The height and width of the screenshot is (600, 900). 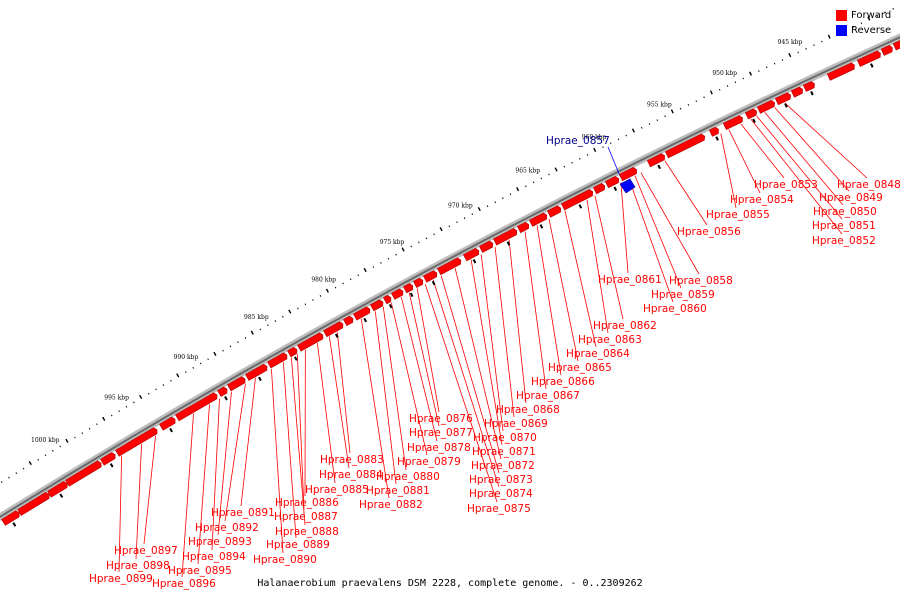 I want to click on gene-label: Hprae_0873, so click(x=501, y=480).